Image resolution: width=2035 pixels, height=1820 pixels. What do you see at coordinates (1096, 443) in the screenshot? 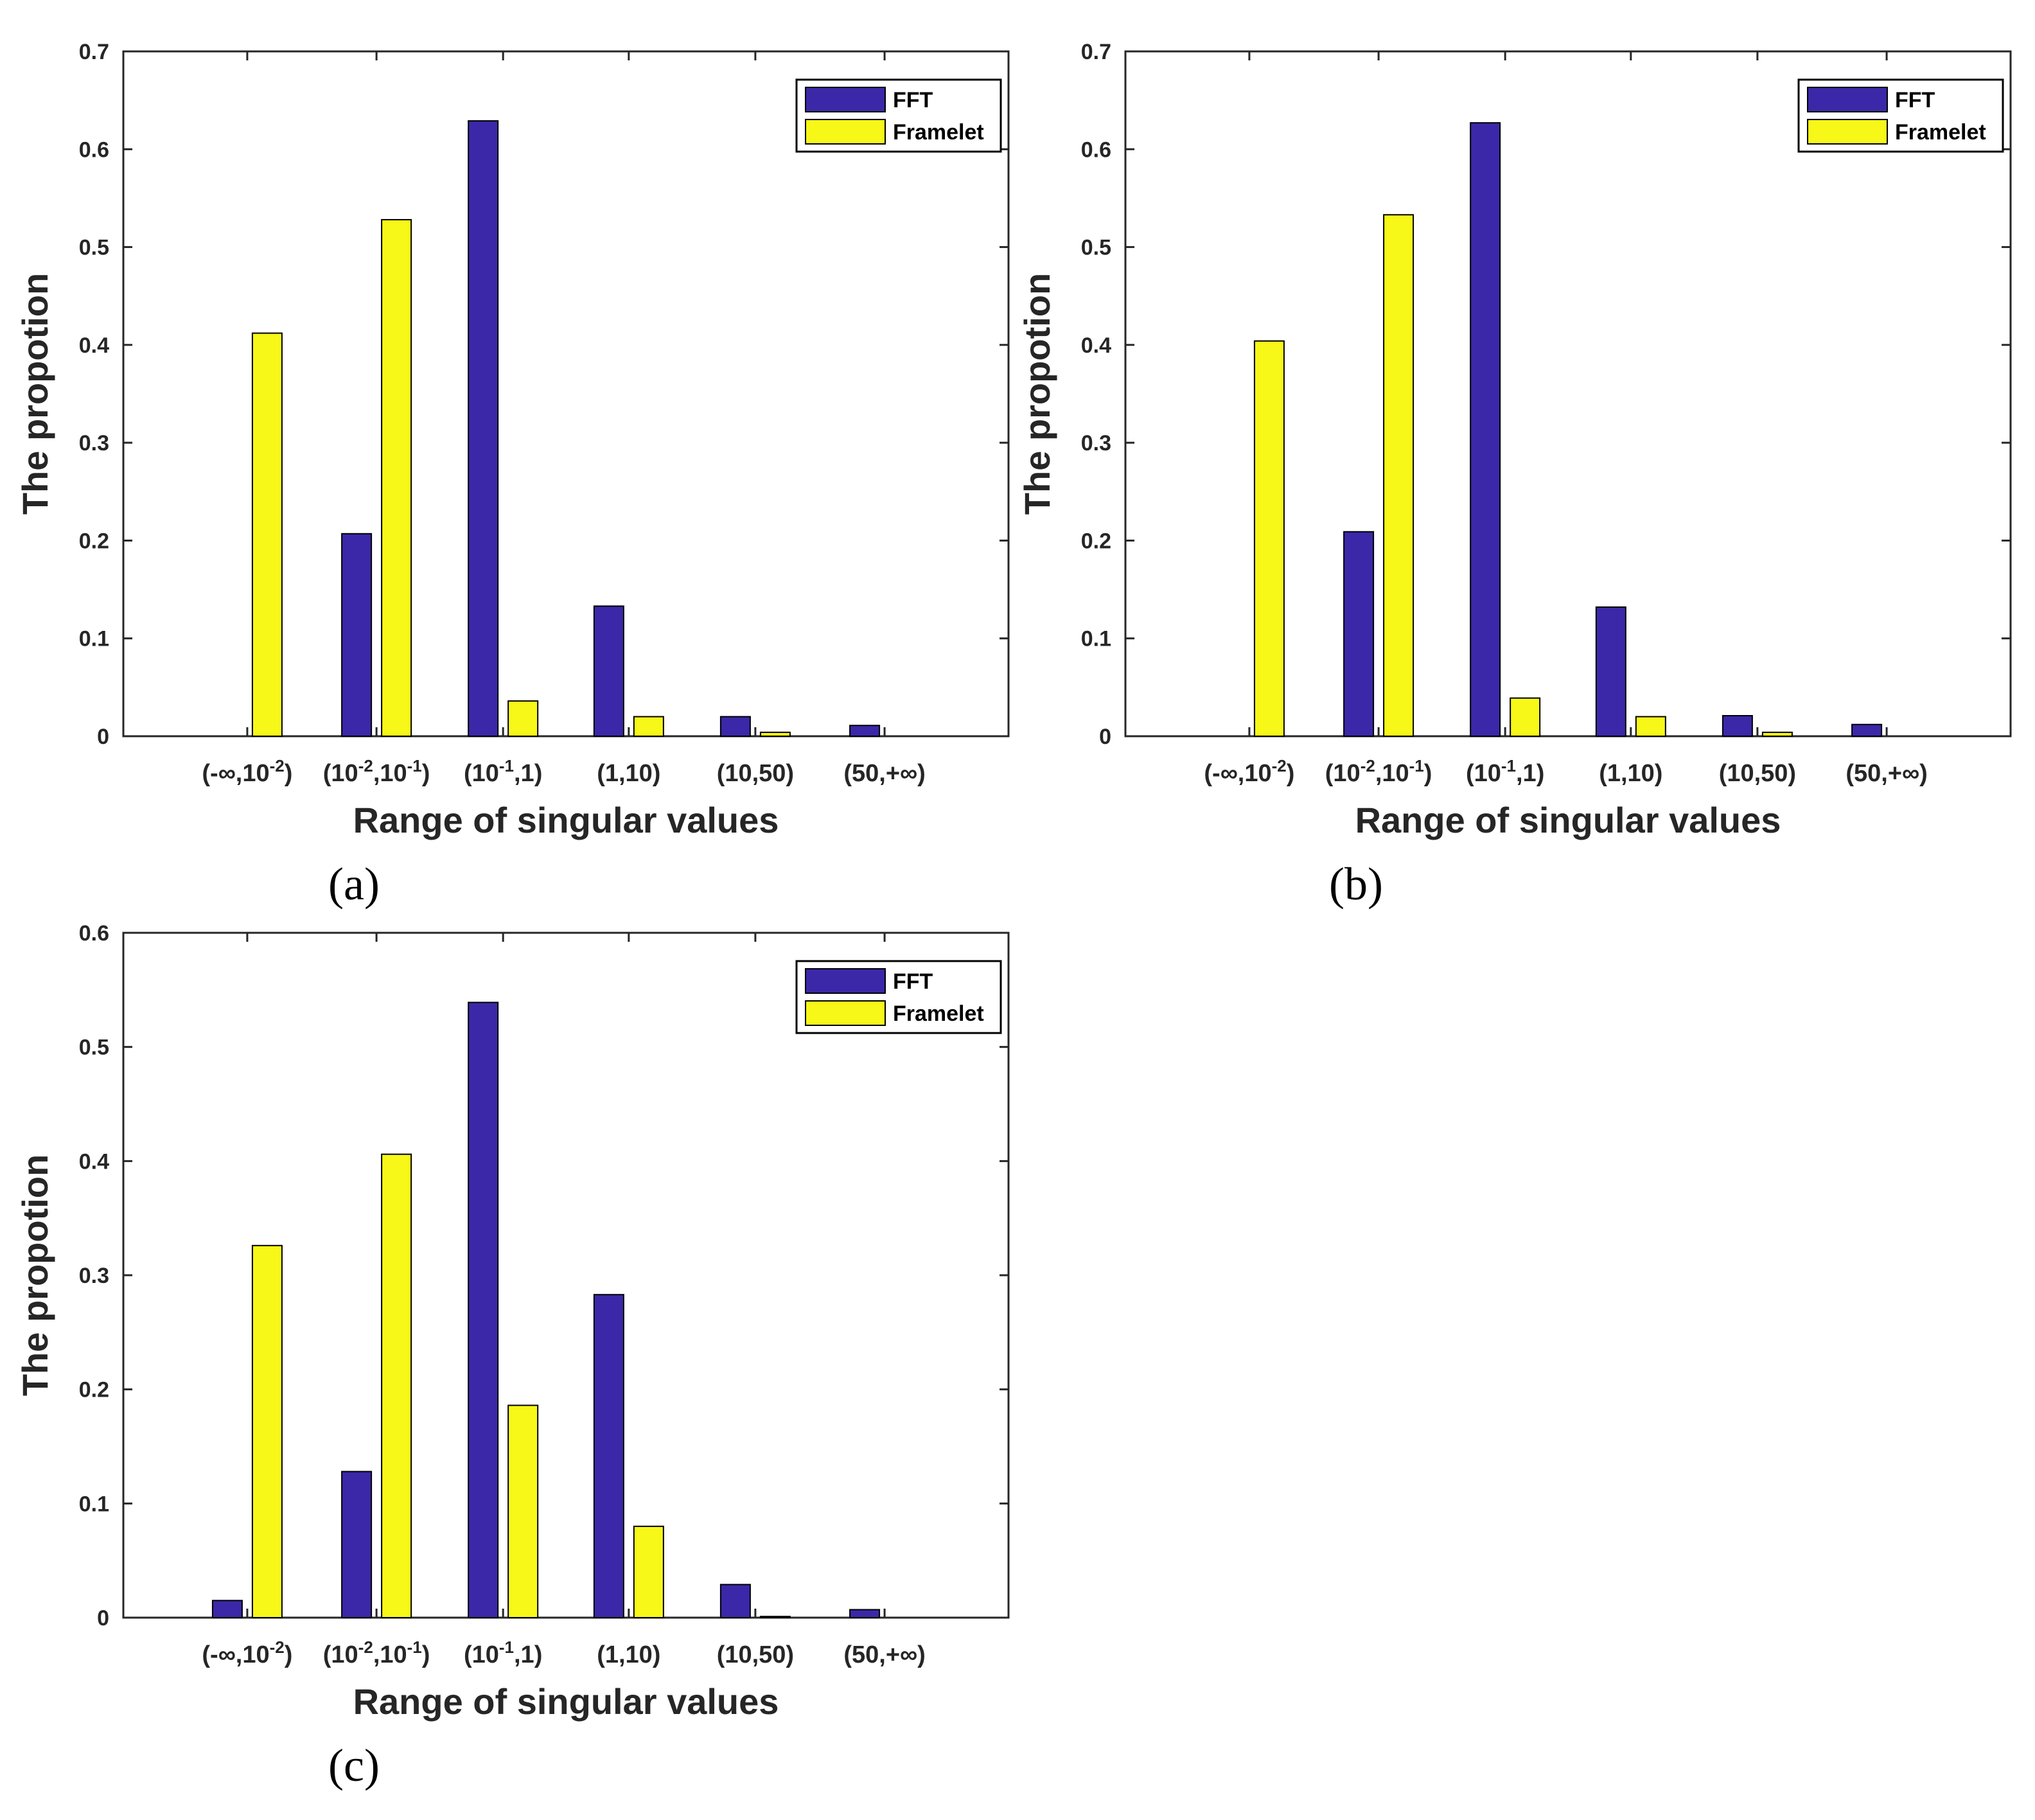
I see `y-tick-label: 0.3` at bounding box center [1096, 443].